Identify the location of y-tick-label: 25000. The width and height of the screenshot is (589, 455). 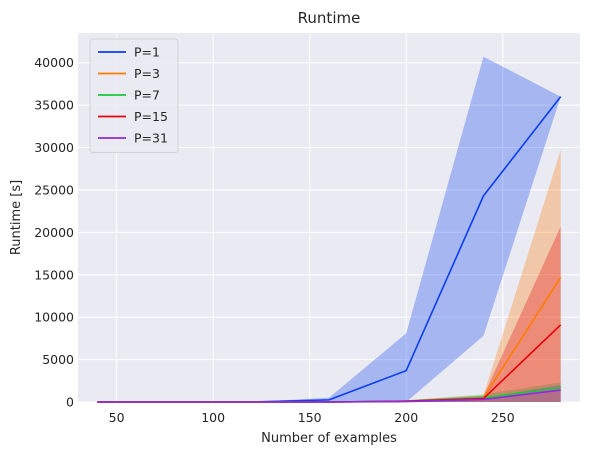
(54, 189).